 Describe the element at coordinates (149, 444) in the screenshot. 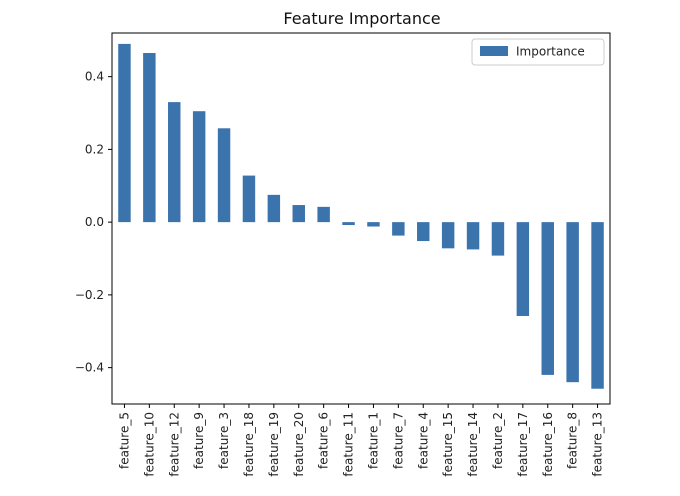

I see `x-tick-label: feature_10` at that location.